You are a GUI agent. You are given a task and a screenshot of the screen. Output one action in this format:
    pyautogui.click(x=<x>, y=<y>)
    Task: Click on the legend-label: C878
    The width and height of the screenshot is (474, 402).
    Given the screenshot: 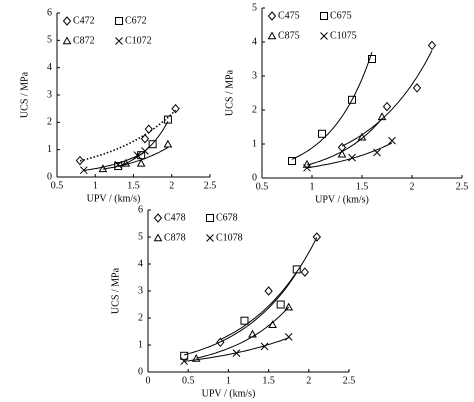 What is the action you would take?
    pyautogui.click(x=175, y=237)
    